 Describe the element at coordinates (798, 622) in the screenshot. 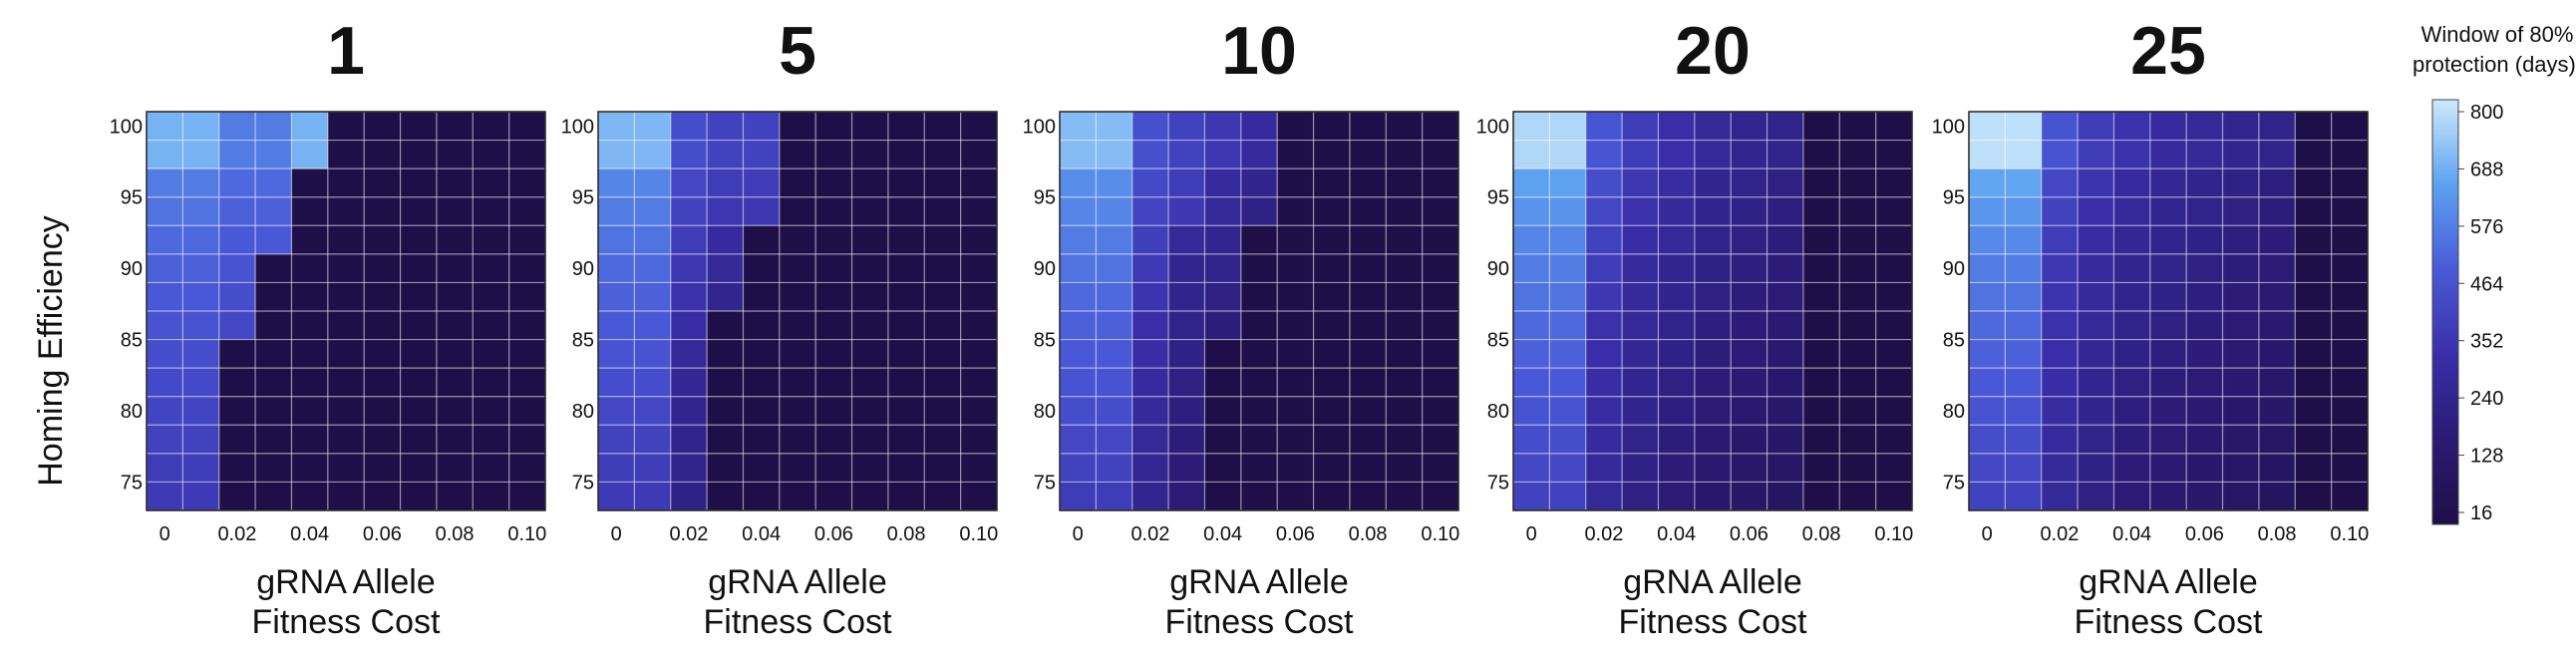

I see `x-axis-label-line: Fitness Cost` at that location.